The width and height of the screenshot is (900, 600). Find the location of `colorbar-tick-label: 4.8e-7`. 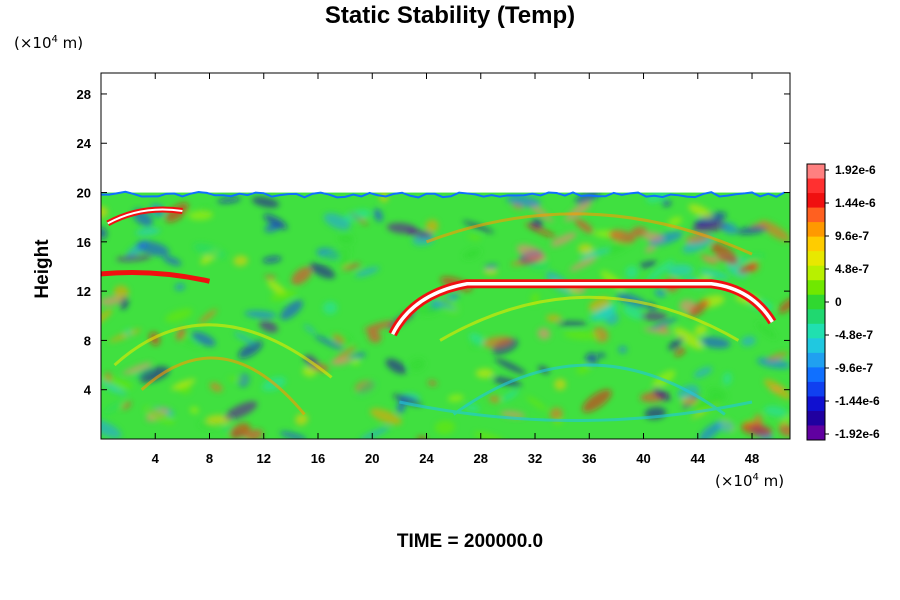

colorbar-tick-label: 4.8e-7 is located at coordinates (852, 269).